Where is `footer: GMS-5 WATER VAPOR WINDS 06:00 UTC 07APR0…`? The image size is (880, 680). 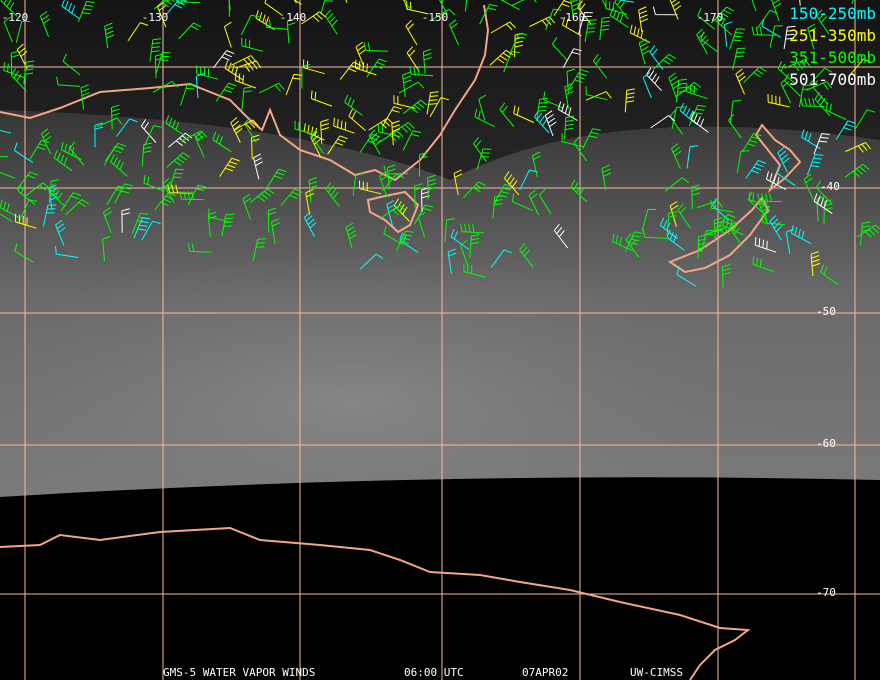
footer: GMS-5 WATER VAPOR WINDS 06:00 UTC 07APR0… is located at coordinates (423, 672).